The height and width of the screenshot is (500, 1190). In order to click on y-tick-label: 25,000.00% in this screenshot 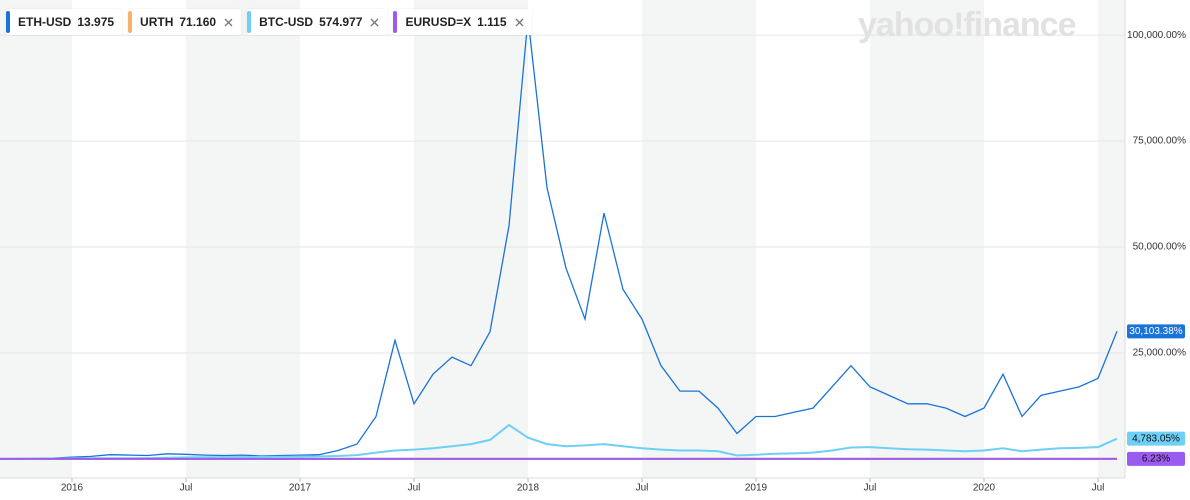, I will do `click(1159, 353)`.